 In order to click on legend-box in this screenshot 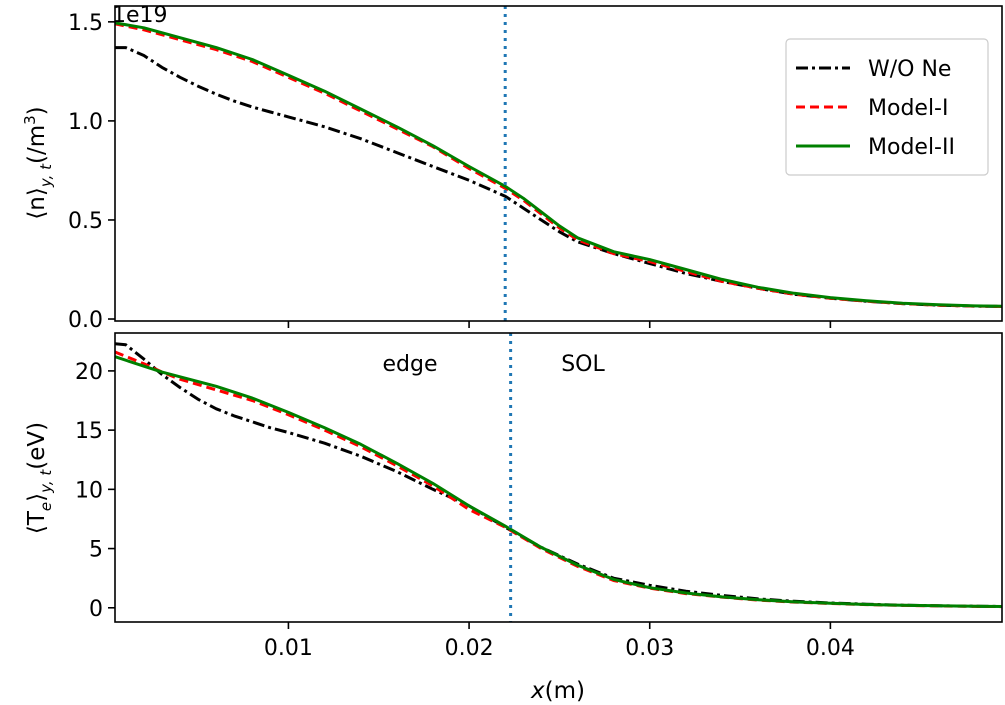, I will do `click(887, 107)`.